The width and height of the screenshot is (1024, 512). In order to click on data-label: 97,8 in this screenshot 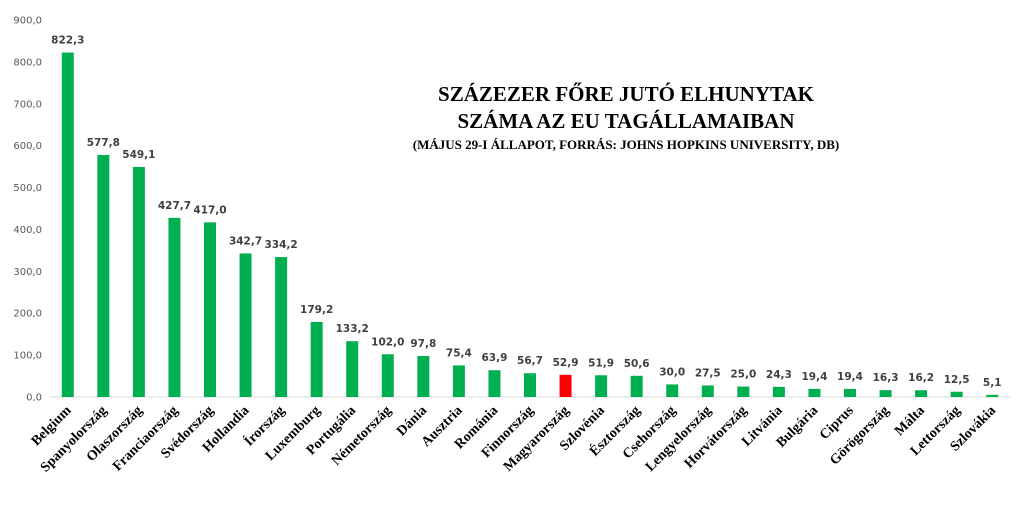, I will do `click(423, 344)`.